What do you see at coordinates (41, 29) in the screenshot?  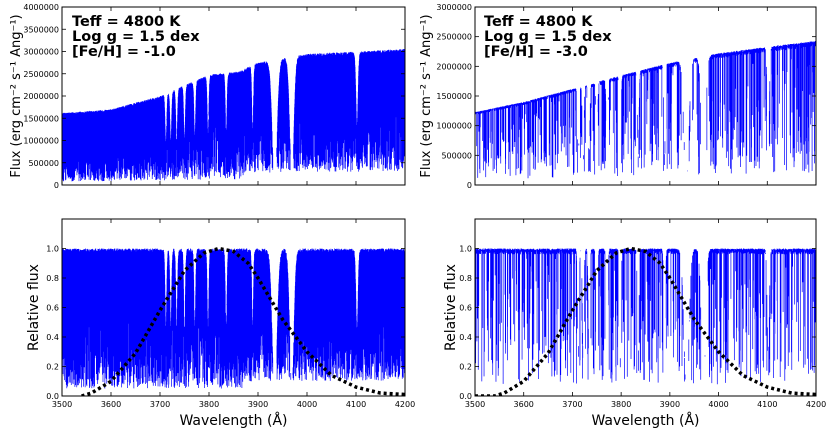 I see `y-tick-label: 3500000` at bounding box center [41, 29].